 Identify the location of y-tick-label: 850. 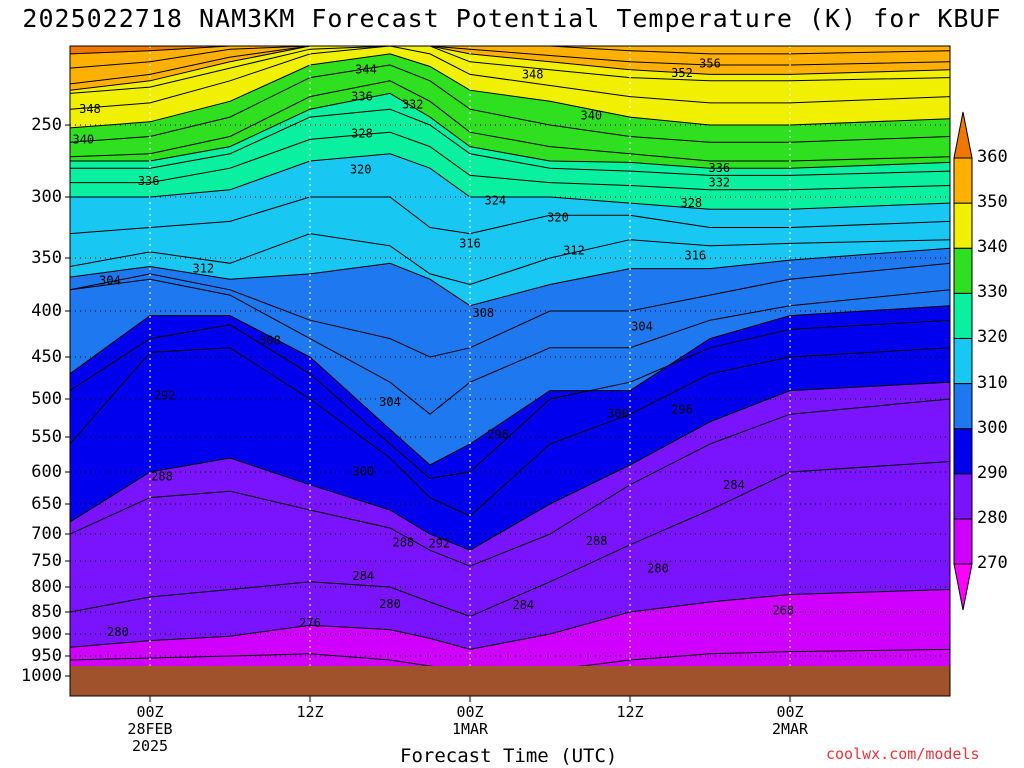
(46, 612).